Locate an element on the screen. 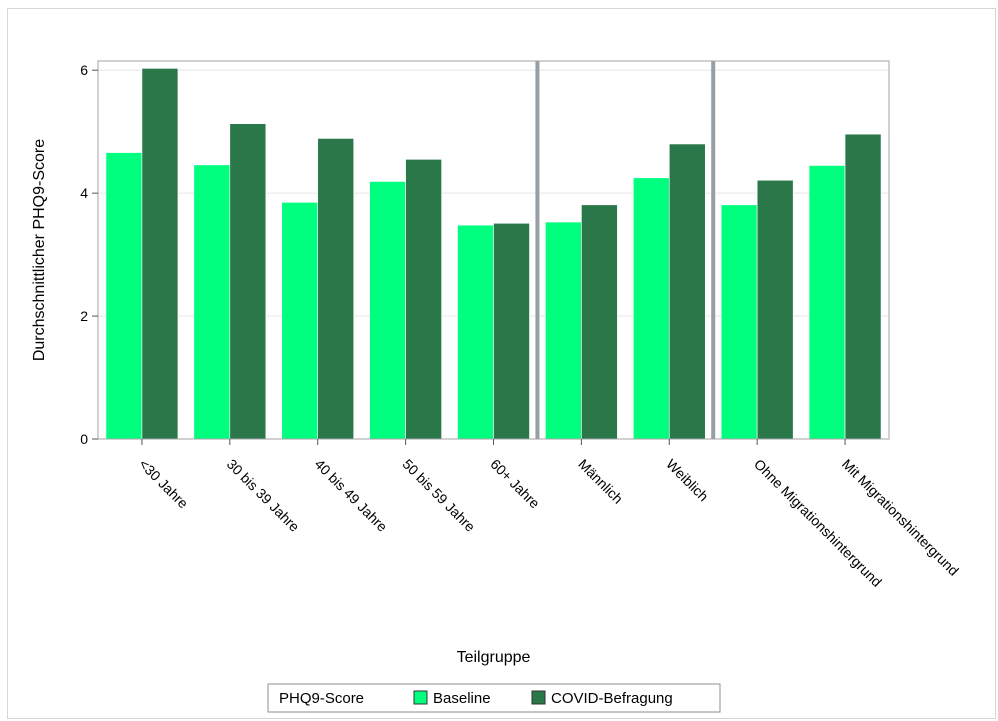 This screenshot has width=998, height=721. x-tick-label: 30 bis 39 Jahre is located at coordinates (263, 495).